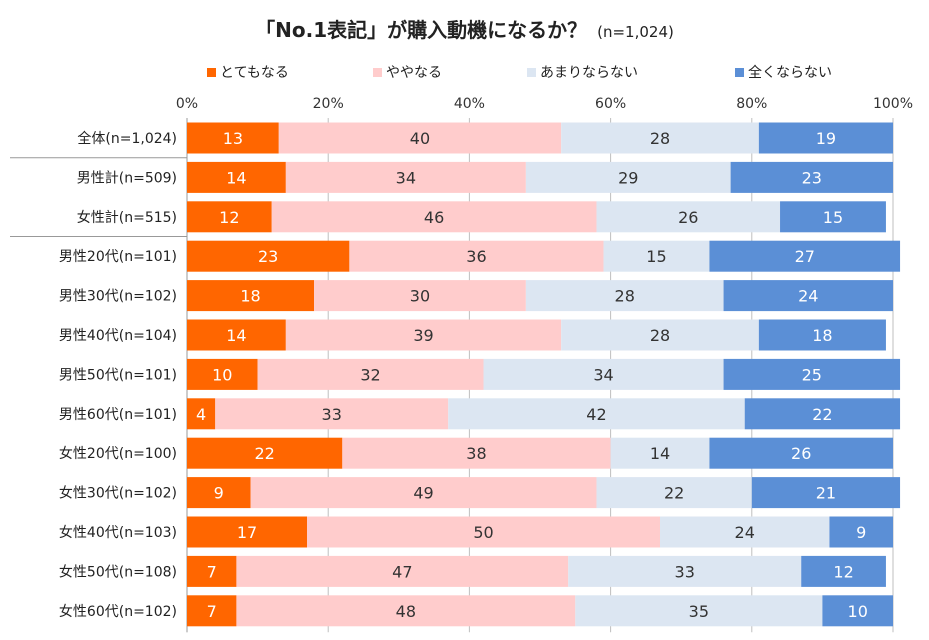 Image resolution: width=929 pixels, height=640 pixels. Describe the element at coordinates (201, 414) in the screenshot. I see `data-label: 4` at that location.